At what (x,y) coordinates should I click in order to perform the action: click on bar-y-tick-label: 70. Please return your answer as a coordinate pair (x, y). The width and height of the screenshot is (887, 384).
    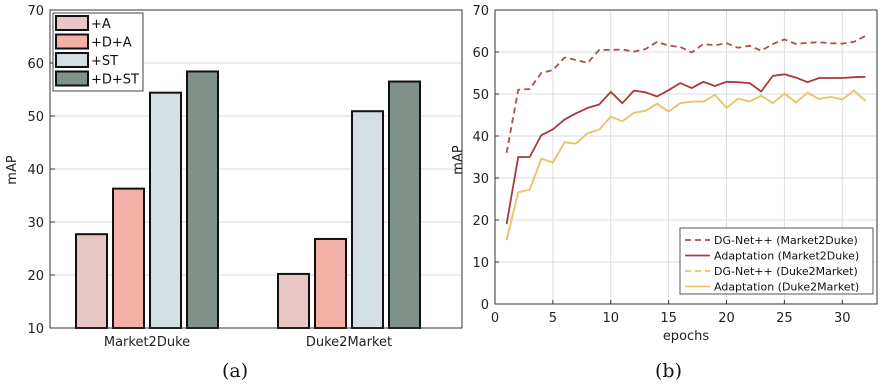
    Looking at the image, I should click on (35, 11).